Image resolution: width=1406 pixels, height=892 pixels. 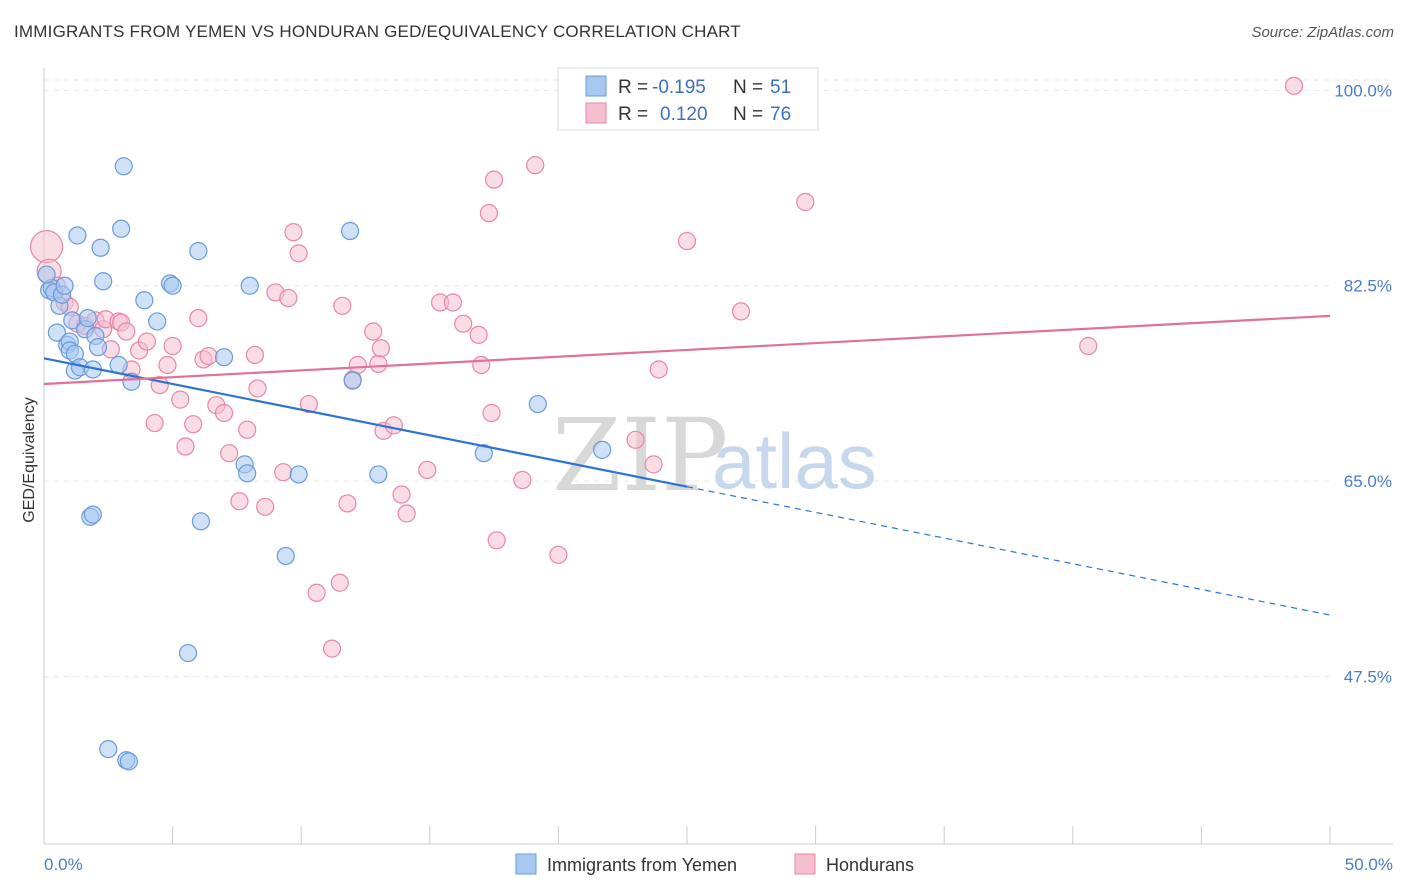 What do you see at coordinates (63, 864) in the screenshot?
I see `x-tick-label: 0.0%` at bounding box center [63, 864].